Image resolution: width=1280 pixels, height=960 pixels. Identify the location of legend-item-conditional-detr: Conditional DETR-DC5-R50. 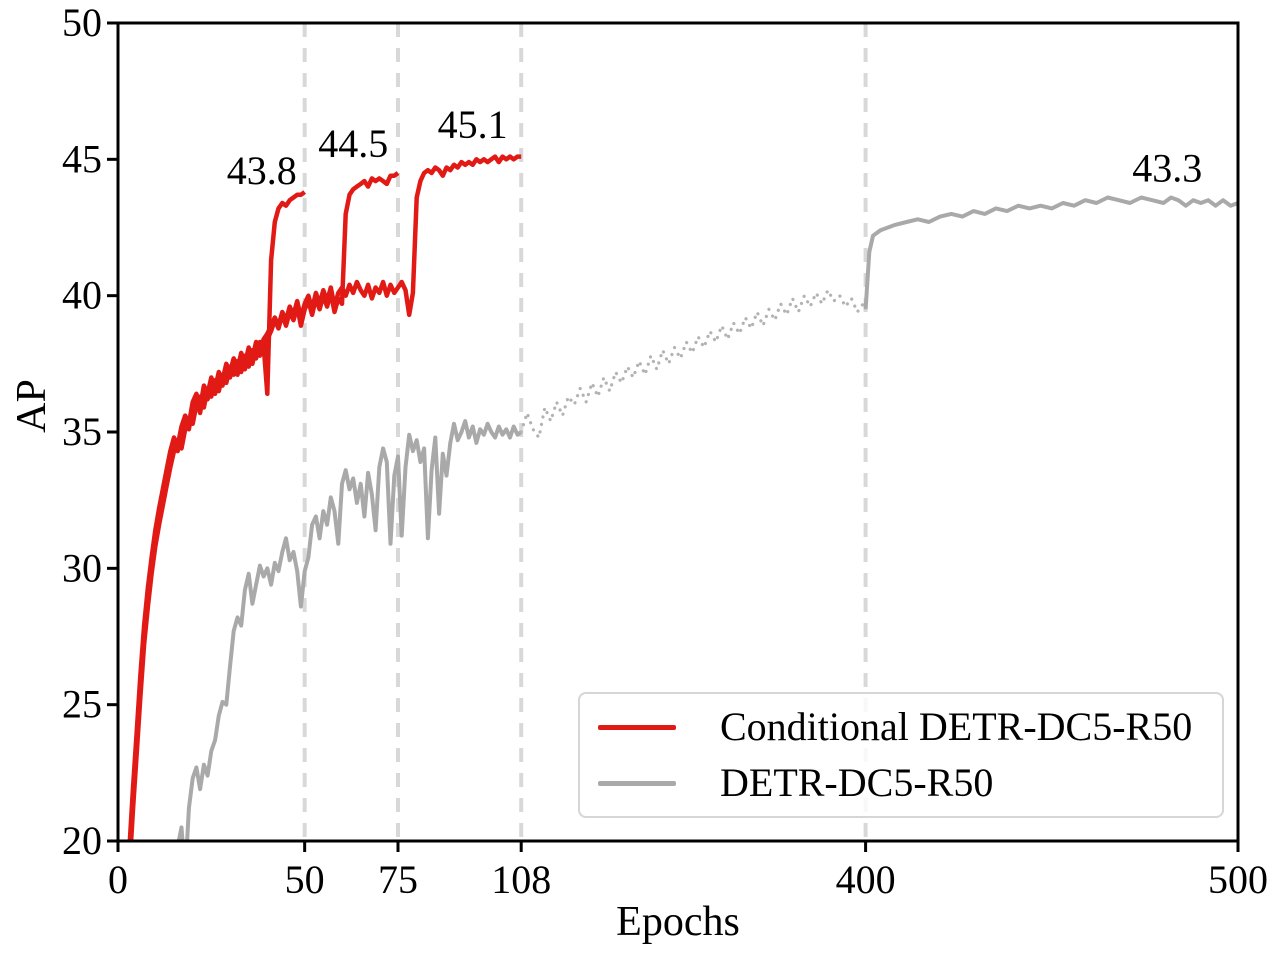
(910, 727).